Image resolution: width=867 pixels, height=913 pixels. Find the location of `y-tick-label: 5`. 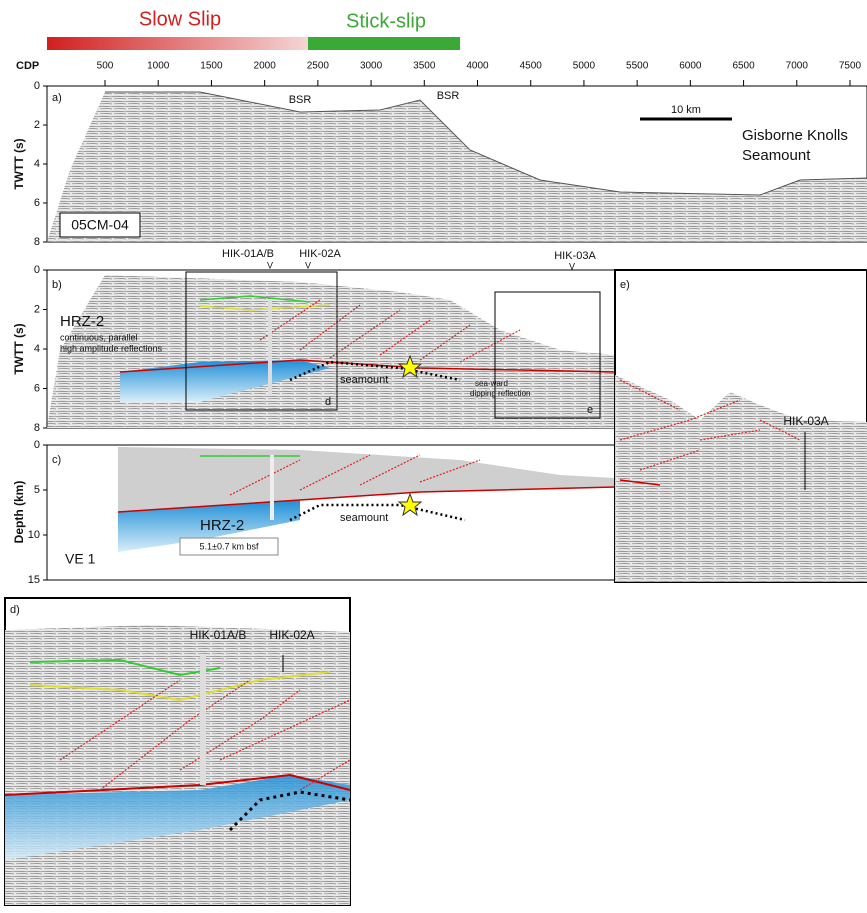

y-tick-label: 5 is located at coordinates (37, 490).